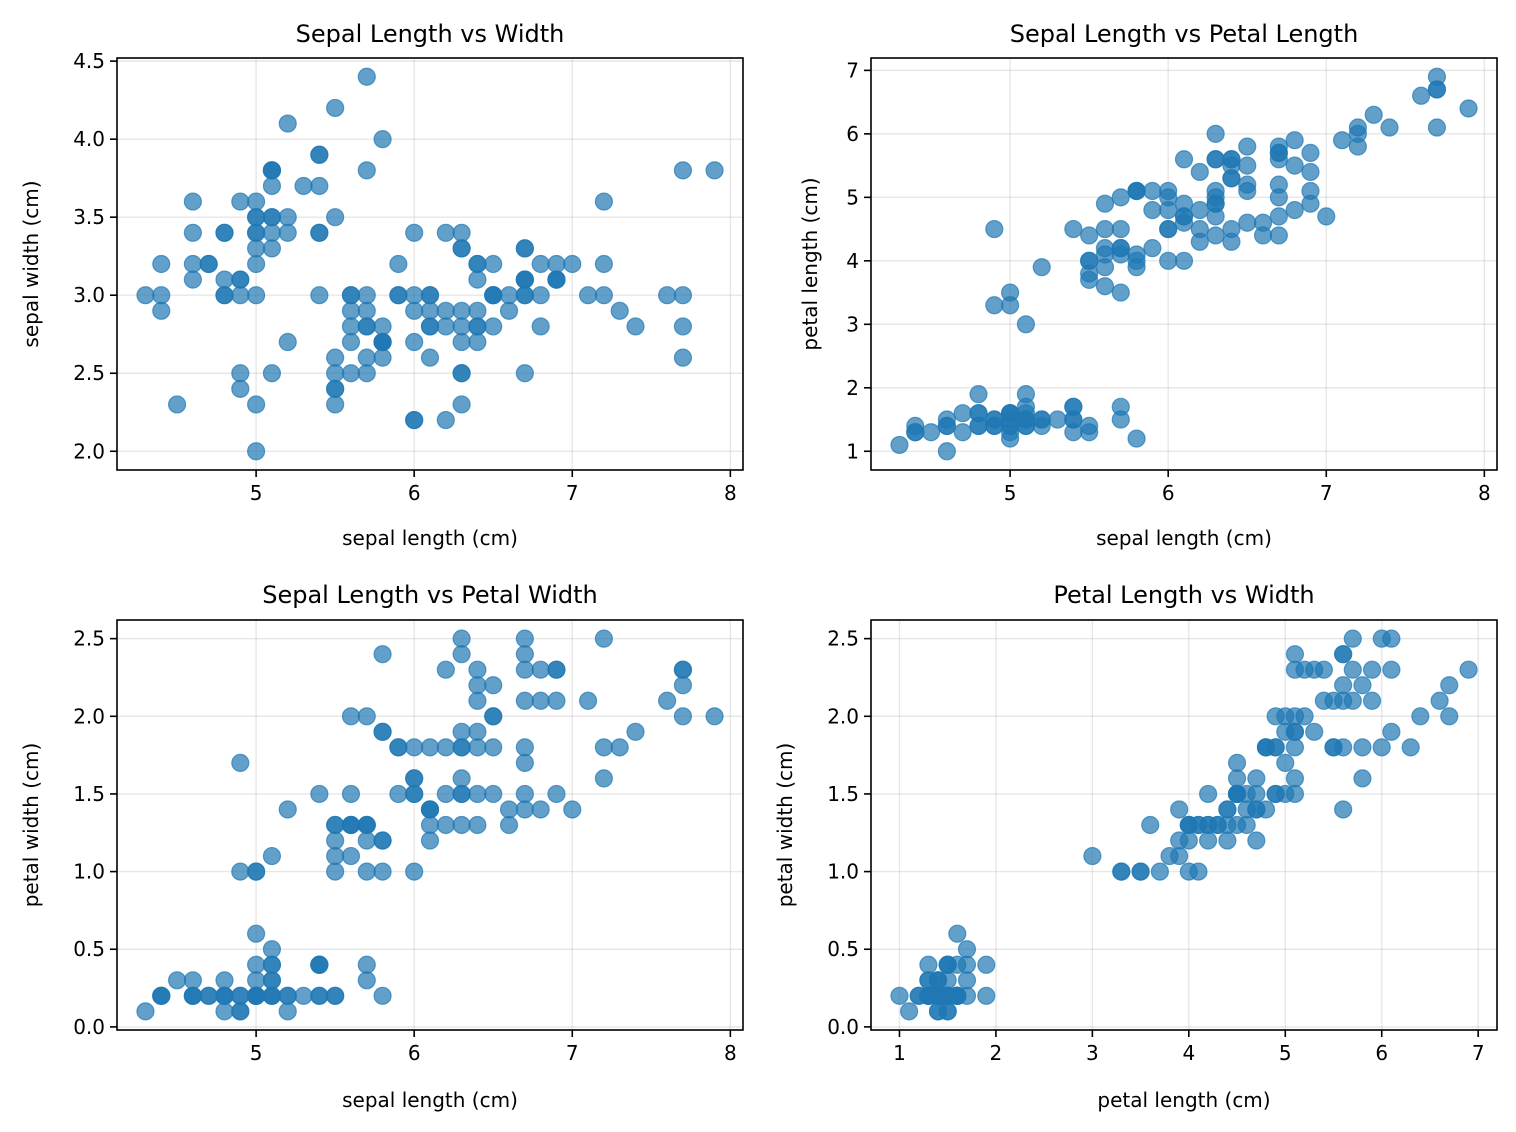  What do you see at coordinates (899, 1053) in the screenshot?
I see `x-tick-label: 1` at bounding box center [899, 1053].